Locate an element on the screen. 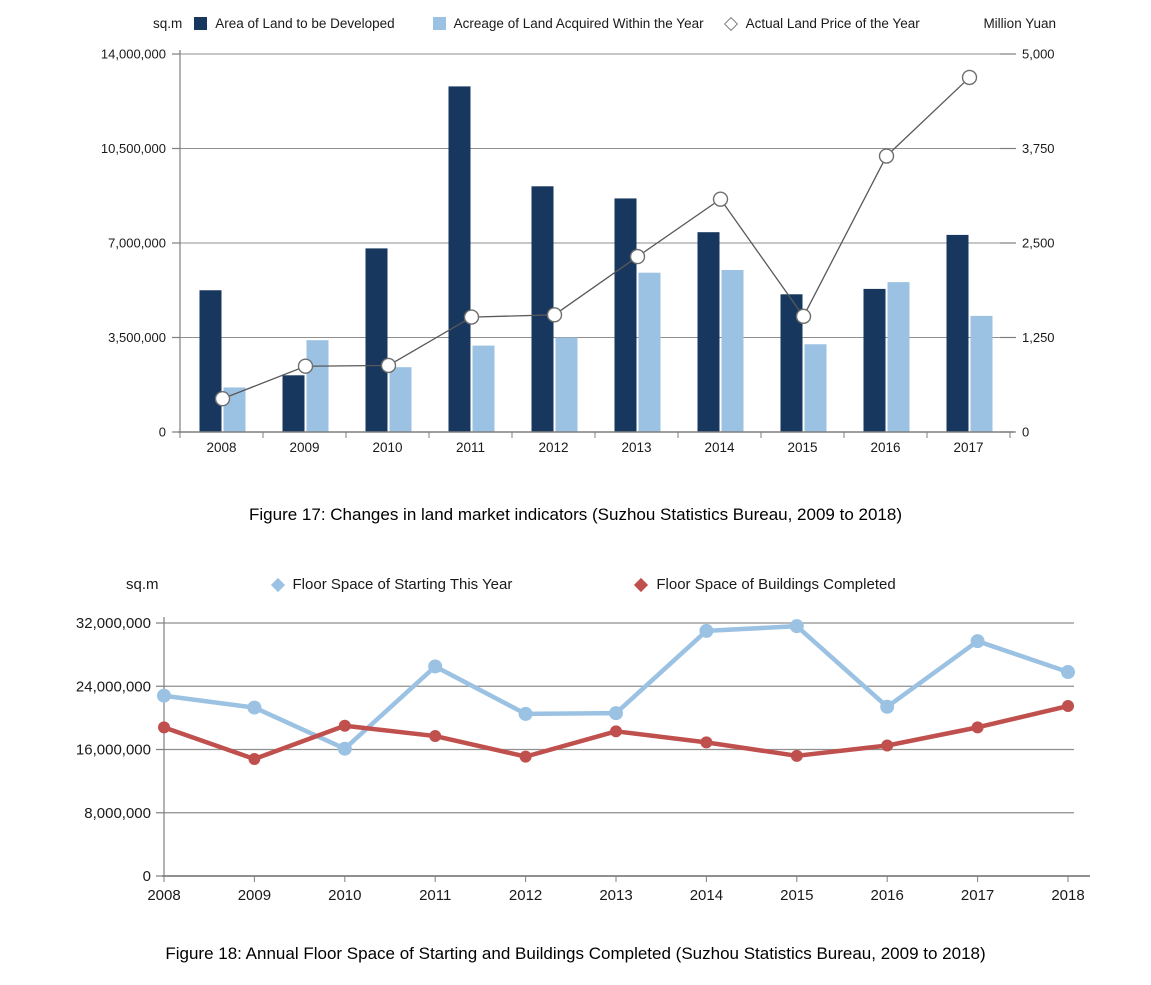  point-series1-2016 is located at coordinates (887, 745).